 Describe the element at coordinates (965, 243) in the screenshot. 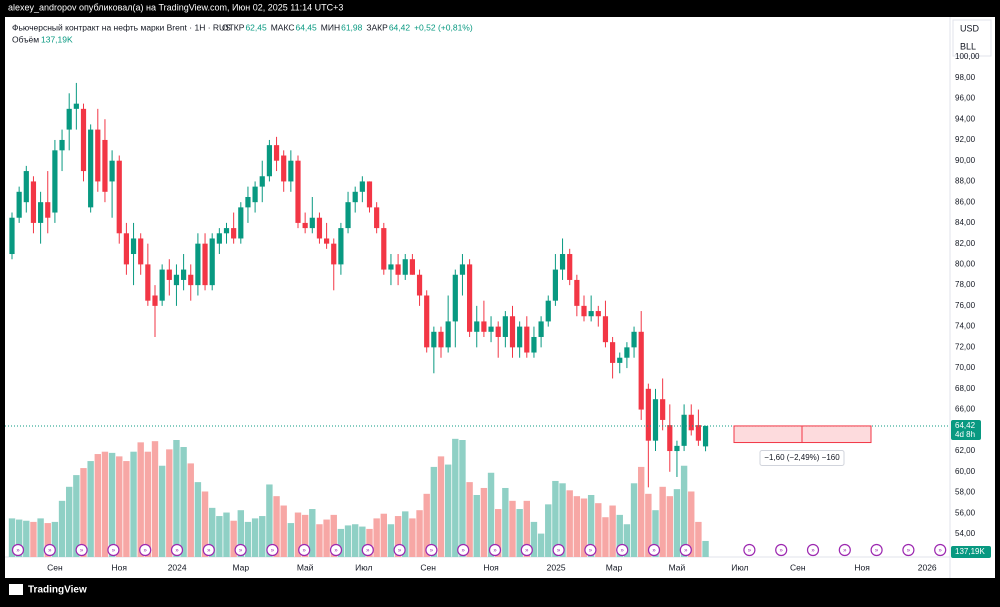

I see `y-tick-label: 82,00` at that location.